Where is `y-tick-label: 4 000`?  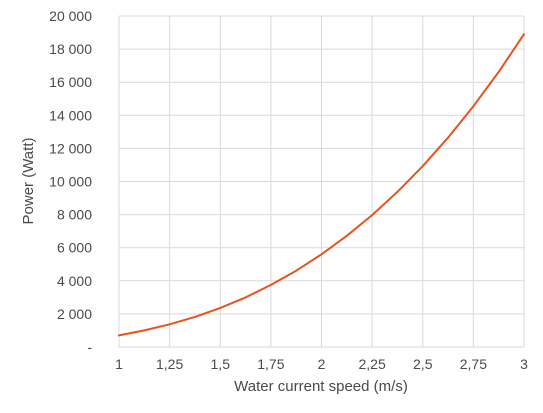
y-tick-label: 4 000 is located at coordinates (74, 281).